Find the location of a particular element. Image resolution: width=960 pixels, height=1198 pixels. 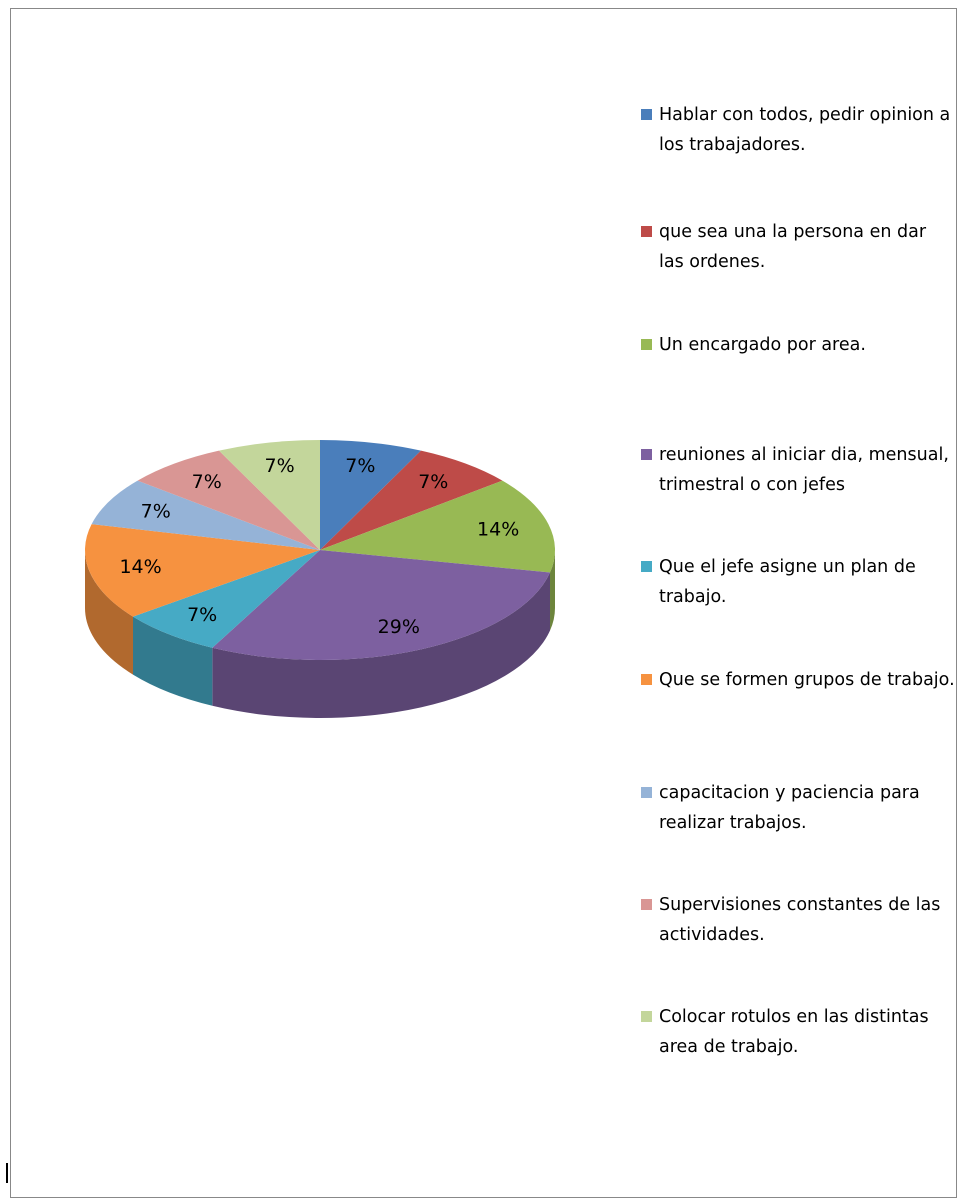

legend-entry: Que se formen grupos de trabajo. is located at coordinates (798, 680).